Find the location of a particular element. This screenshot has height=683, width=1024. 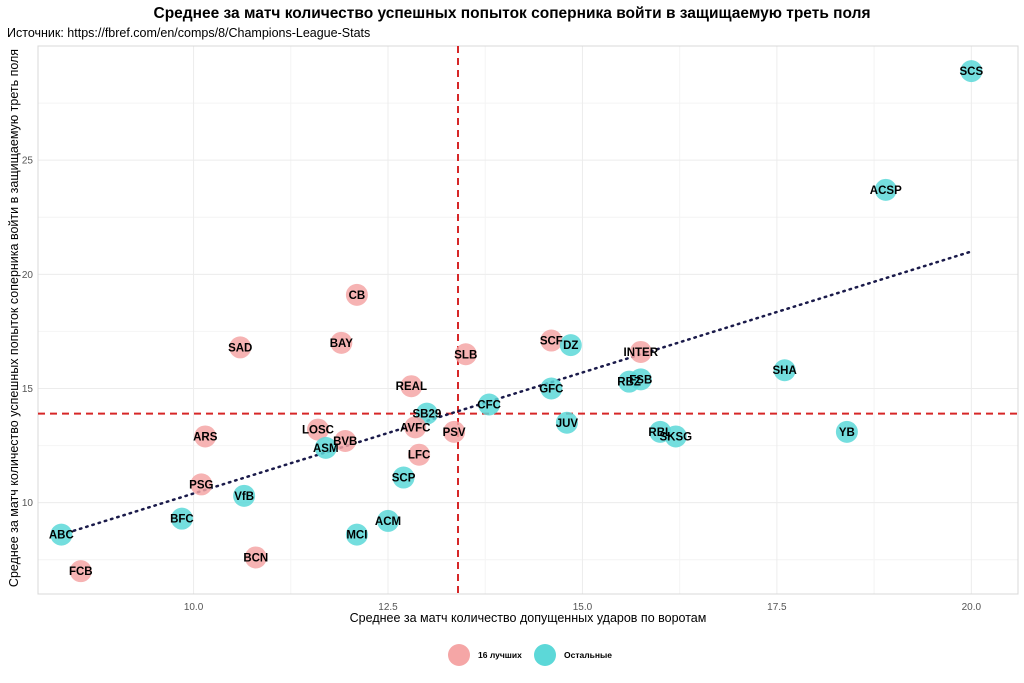

data-point-gfc is located at coordinates (551, 388).